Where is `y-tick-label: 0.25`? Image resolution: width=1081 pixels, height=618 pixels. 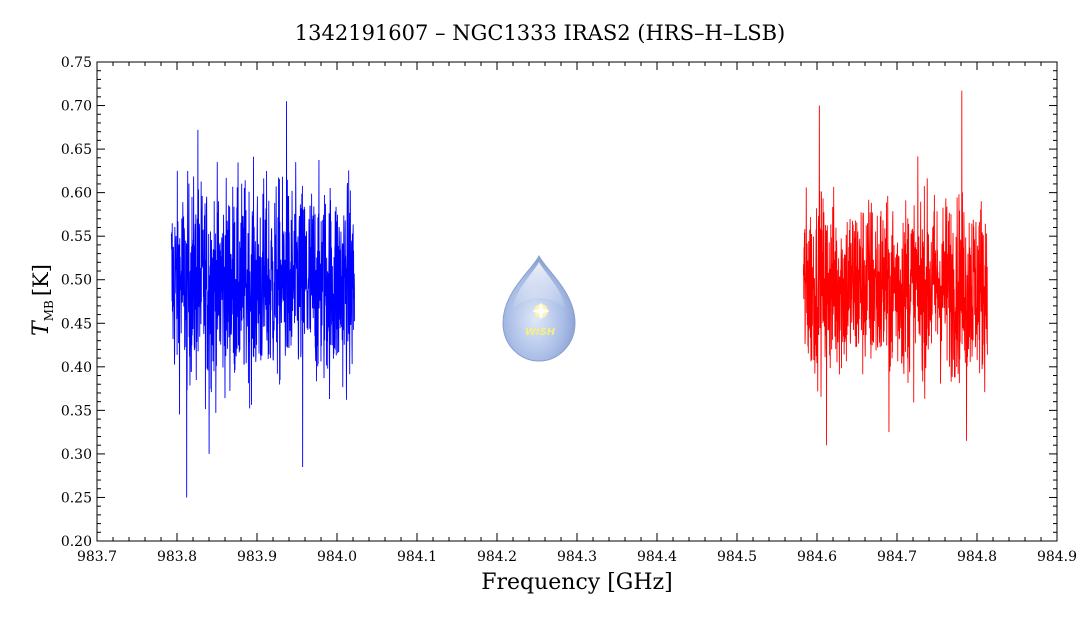
y-tick-label: 0.25 is located at coordinates (76, 498).